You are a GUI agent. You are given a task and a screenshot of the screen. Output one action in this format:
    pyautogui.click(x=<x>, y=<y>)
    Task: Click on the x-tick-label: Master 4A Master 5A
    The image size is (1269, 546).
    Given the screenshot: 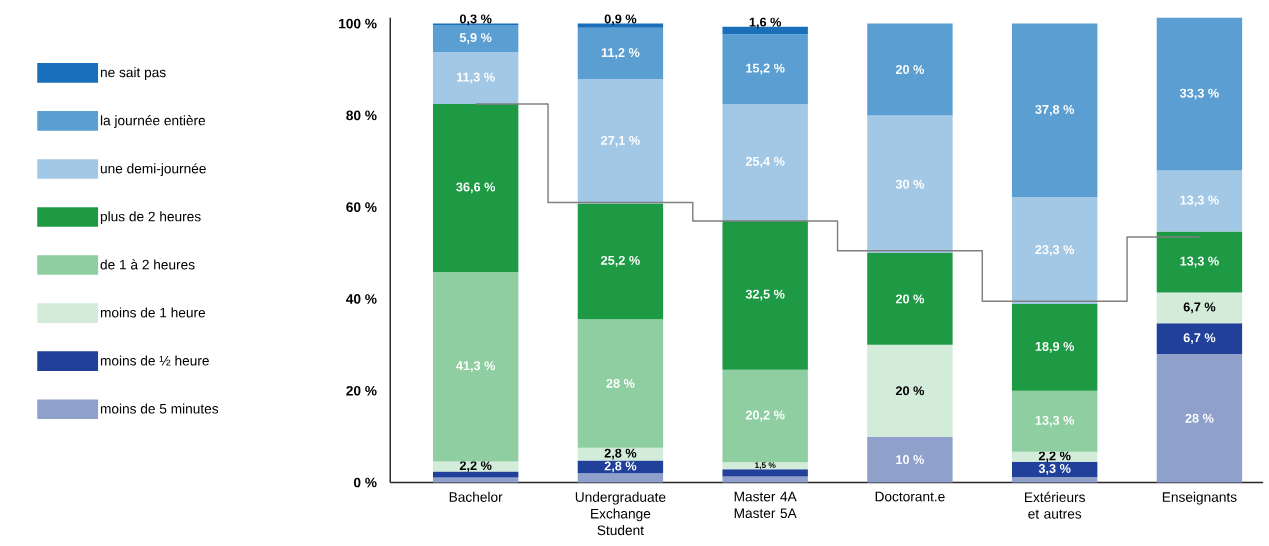 What is the action you would take?
    pyautogui.click(x=765, y=504)
    